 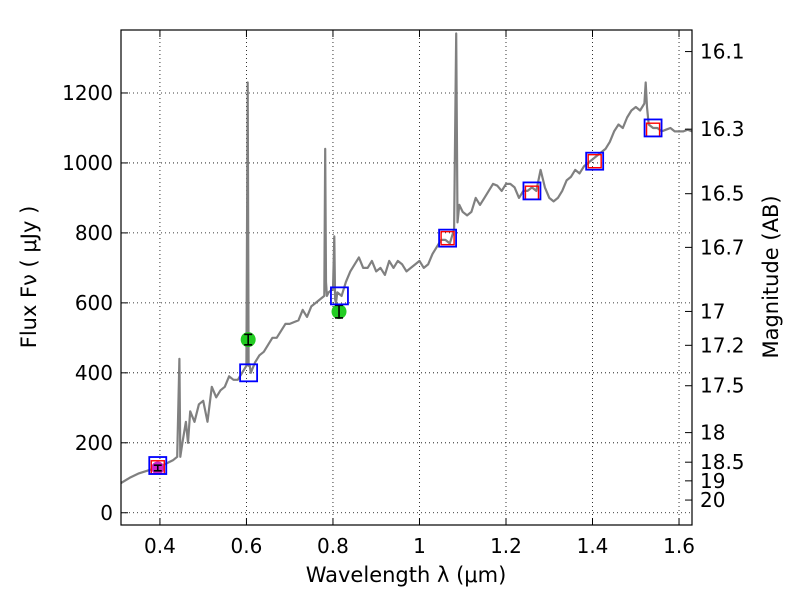 I want to click on y-tick-label: 400, so click(x=94, y=373).